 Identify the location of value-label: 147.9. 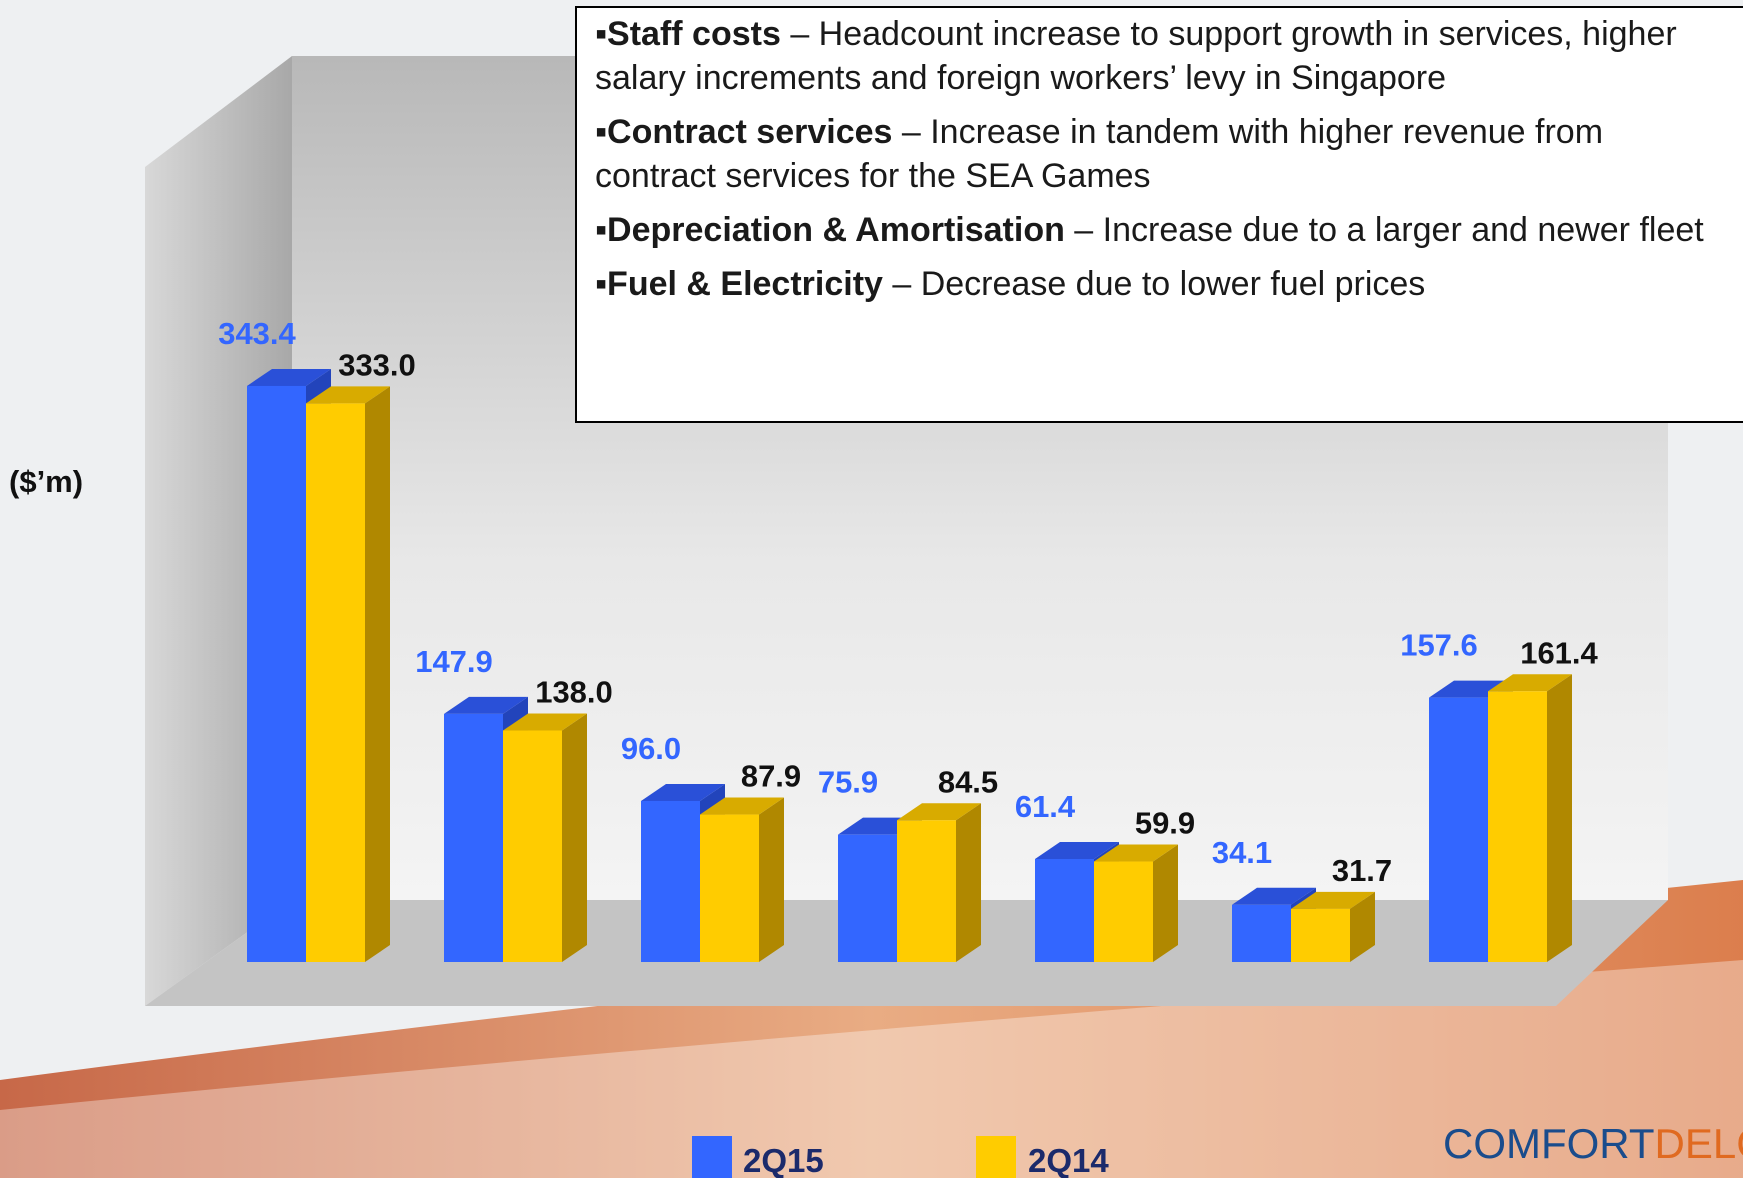
(454, 661).